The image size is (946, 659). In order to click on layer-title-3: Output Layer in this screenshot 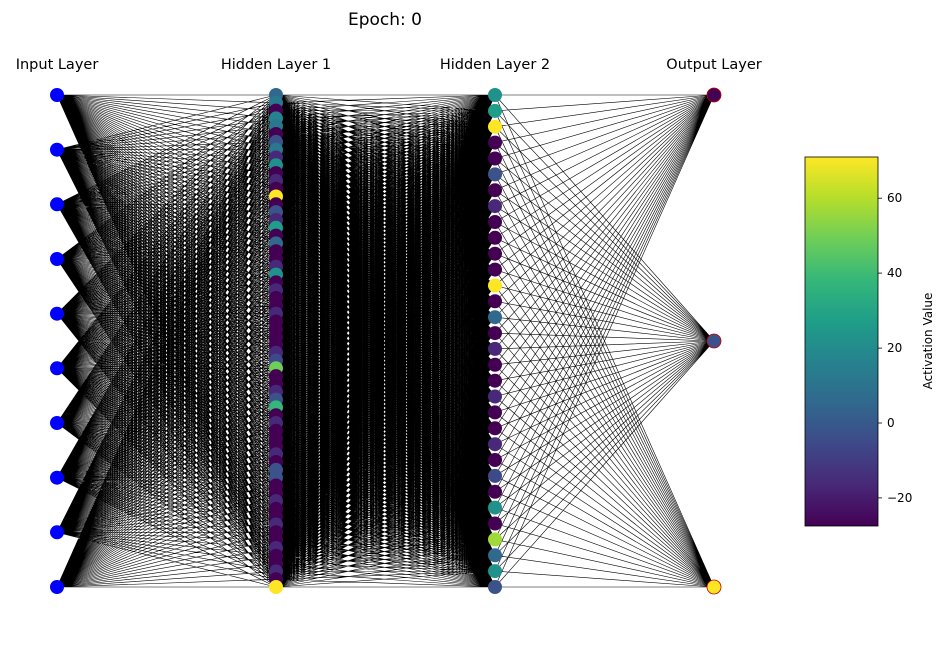, I will do `click(713, 65)`.